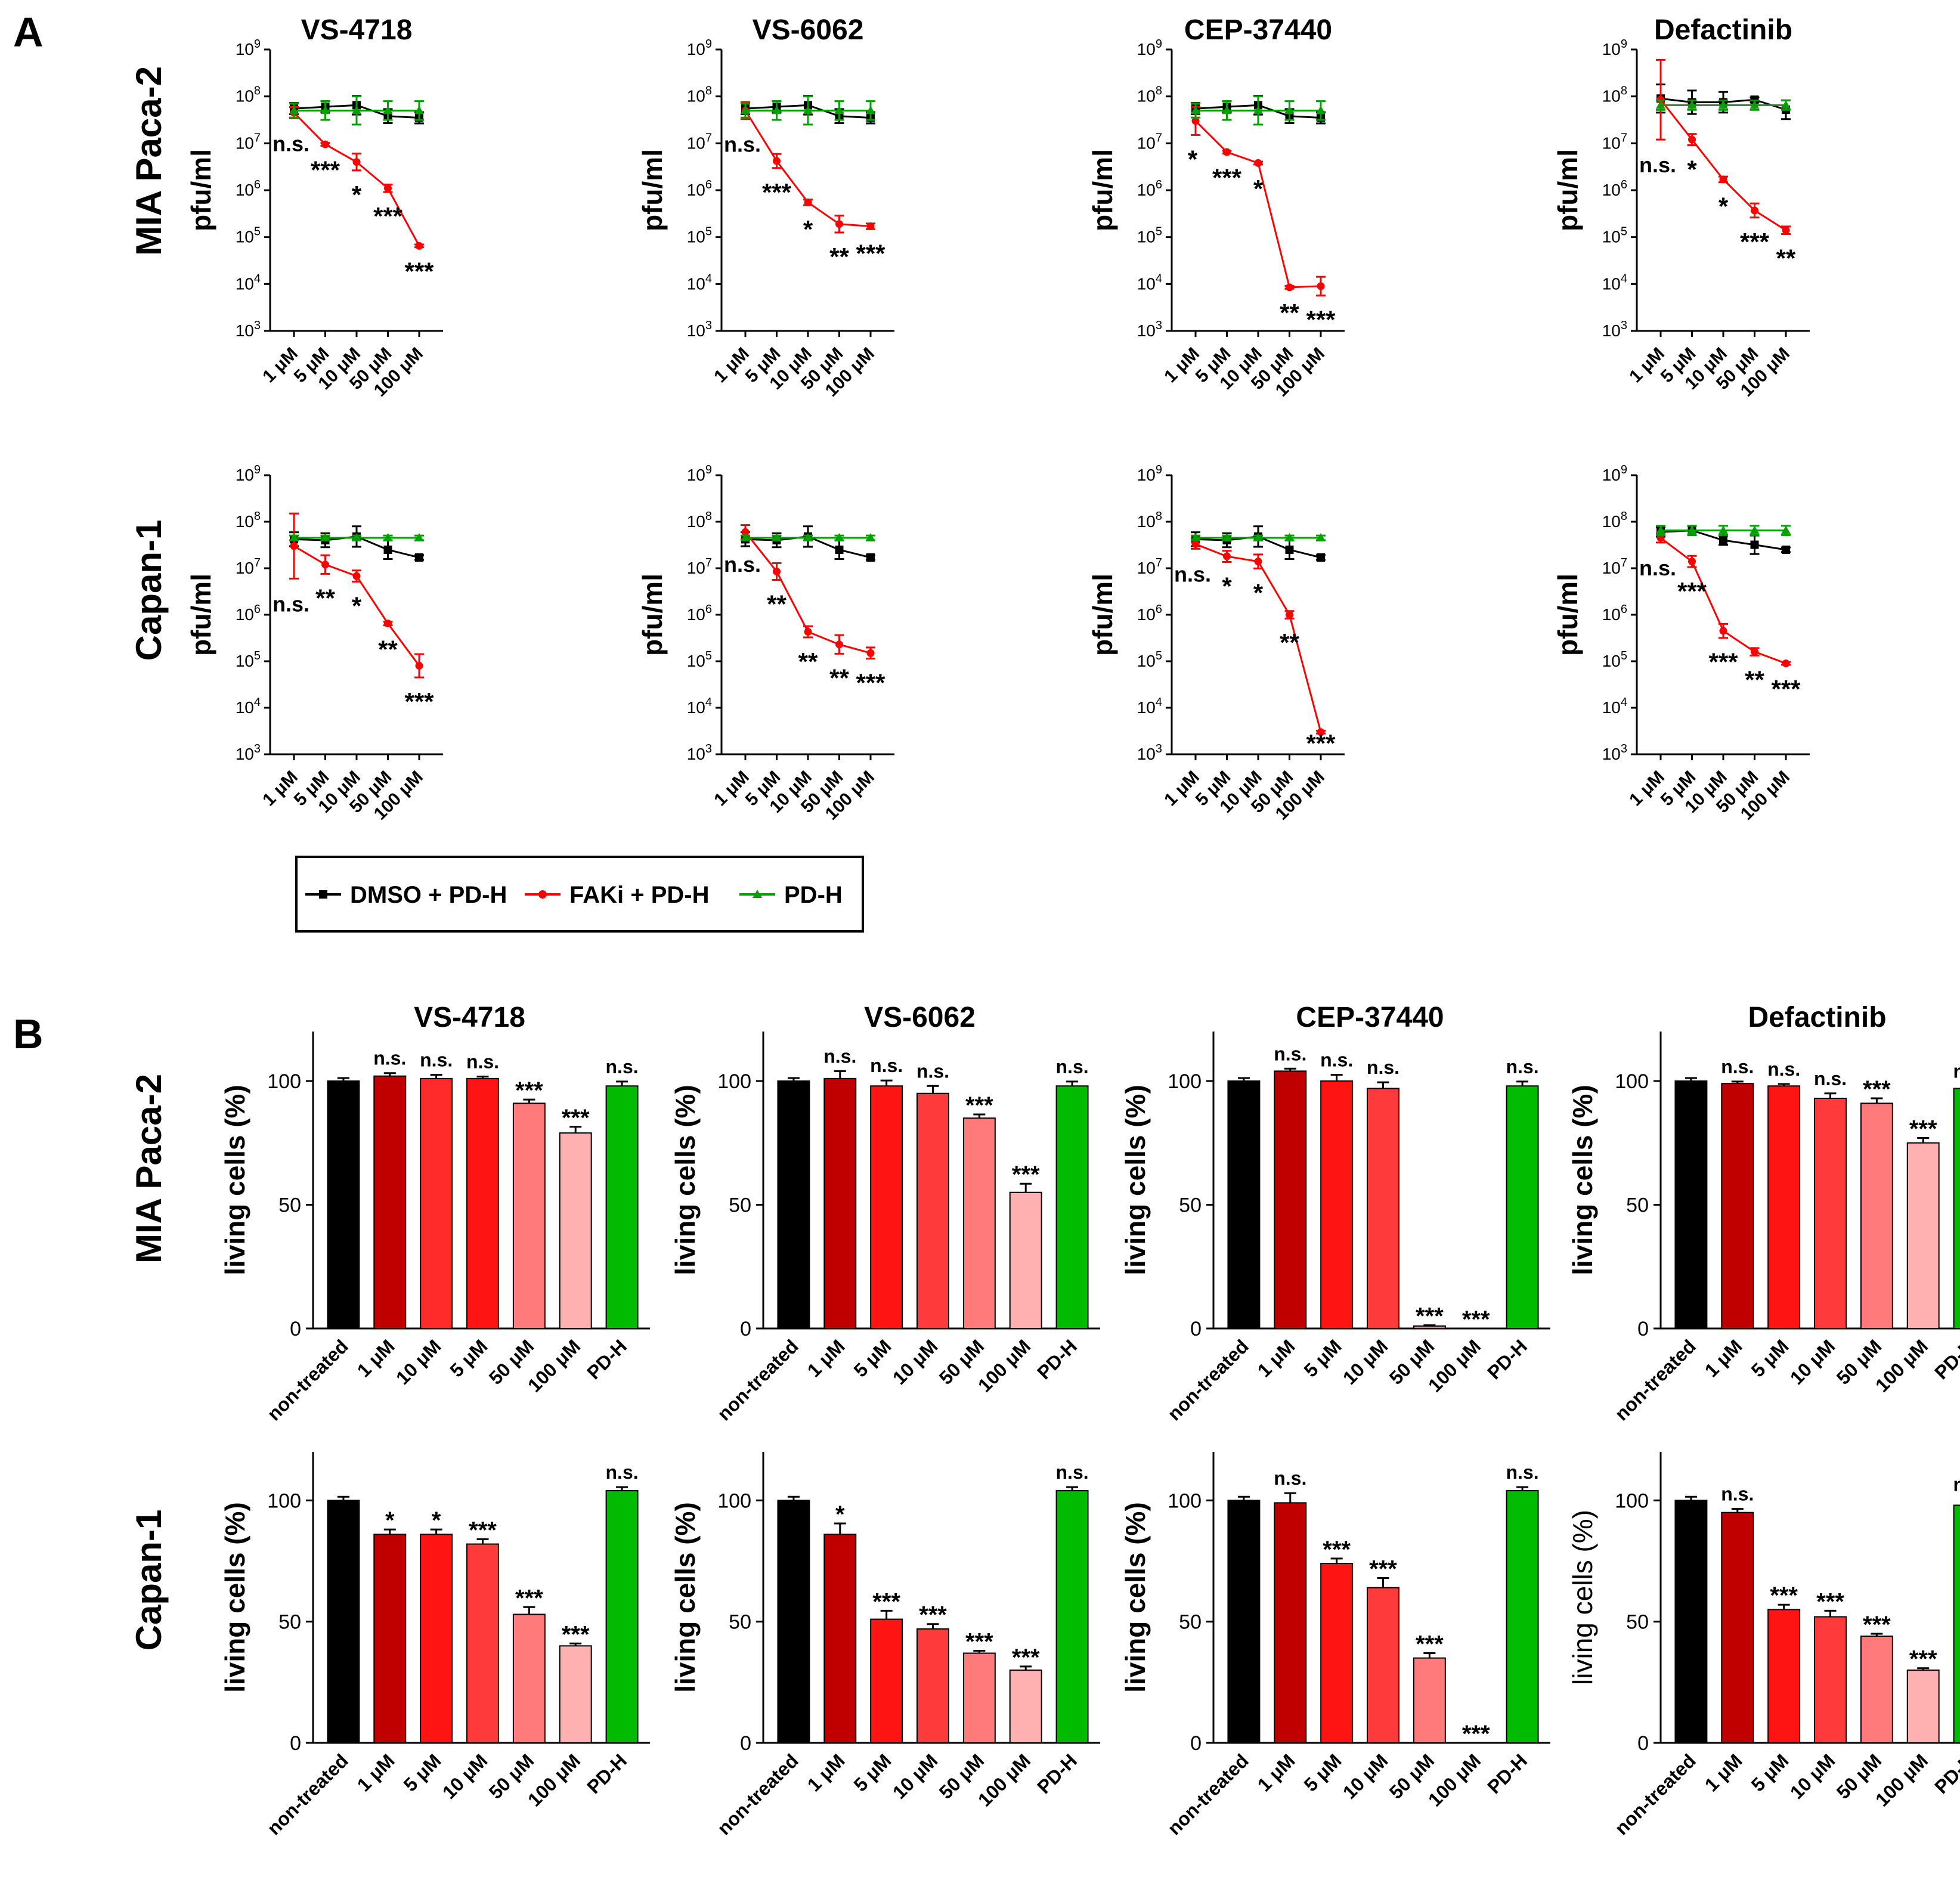 The width and height of the screenshot is (1960, 1883). I want to click on series-faki-pd-h, so click(356, 595).